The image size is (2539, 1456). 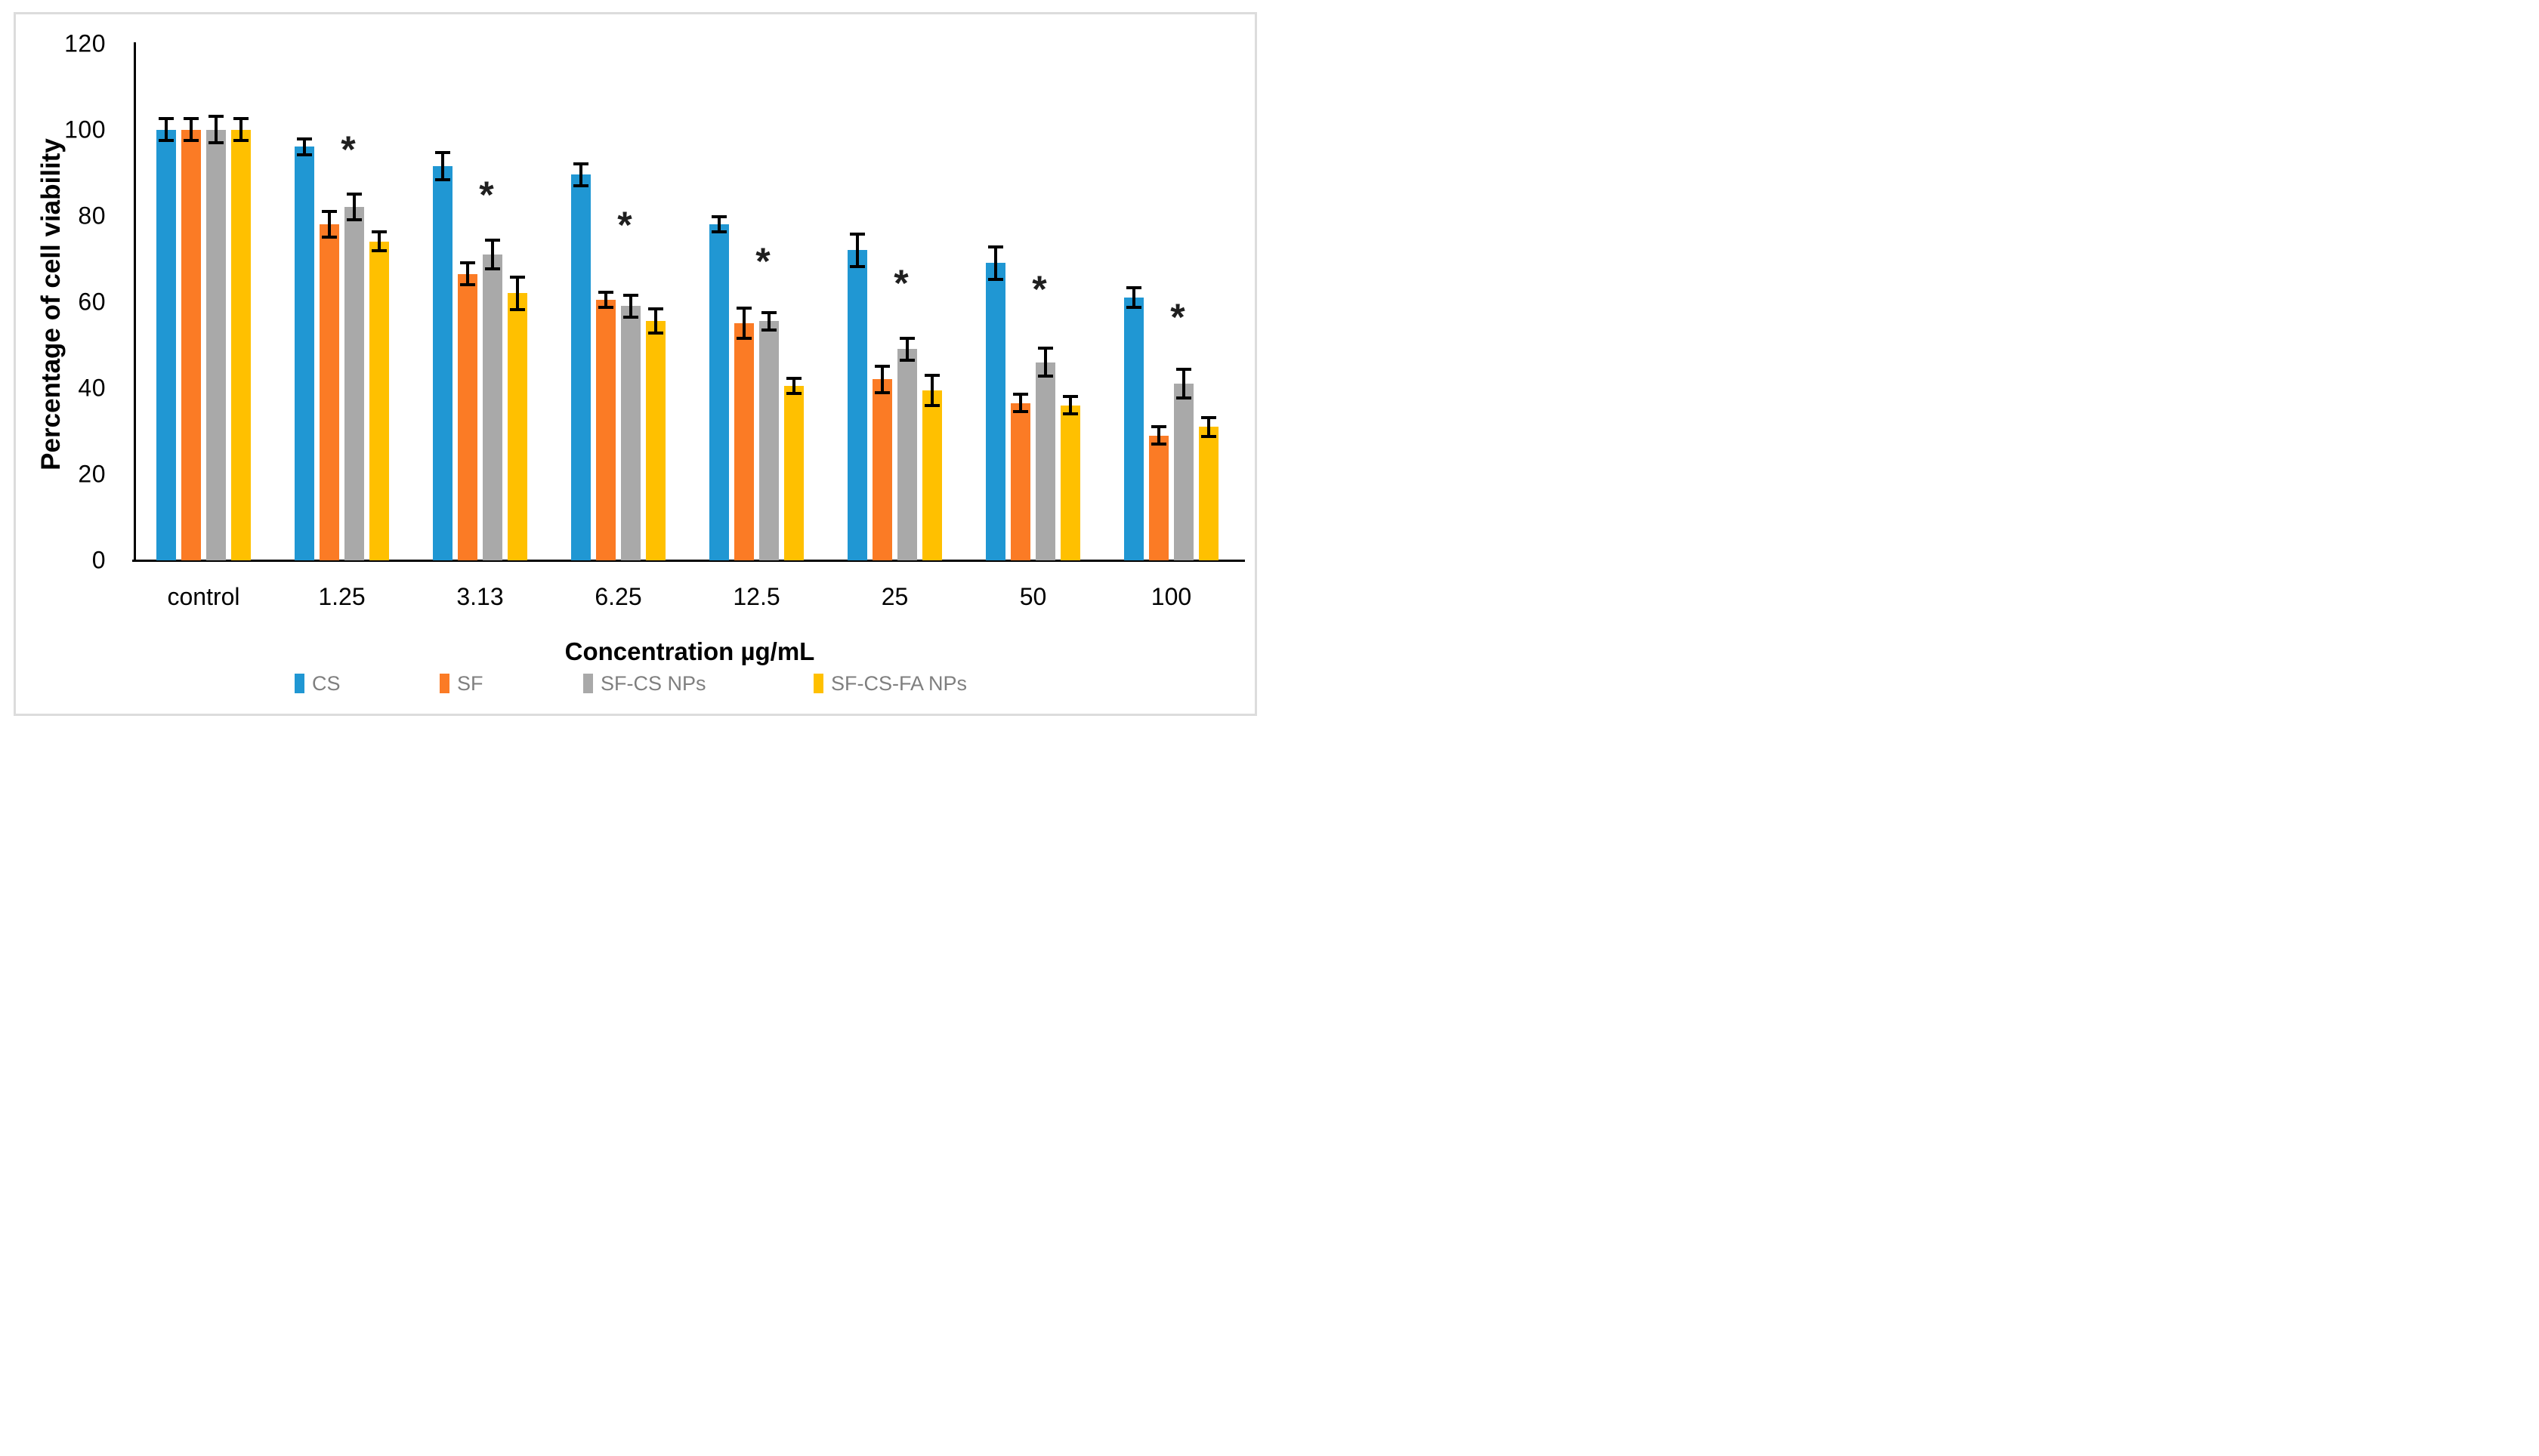 What do you see at coordinates (1172, 596) in the screenshot?
I see `x-tick-label-100: 100` at bounding box center [1172, 596].